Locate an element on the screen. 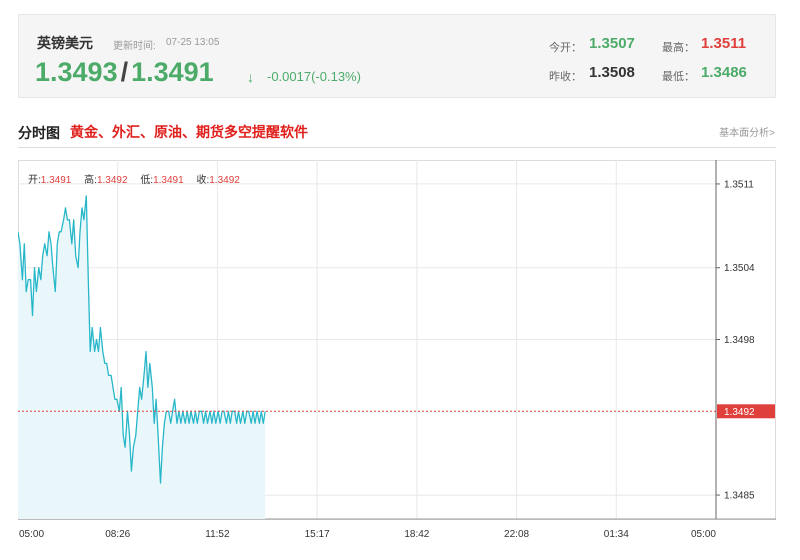 This screenshot has width=800, height=560. ohlc-open-value: 1.3491 is located at coordinates (56, 180).